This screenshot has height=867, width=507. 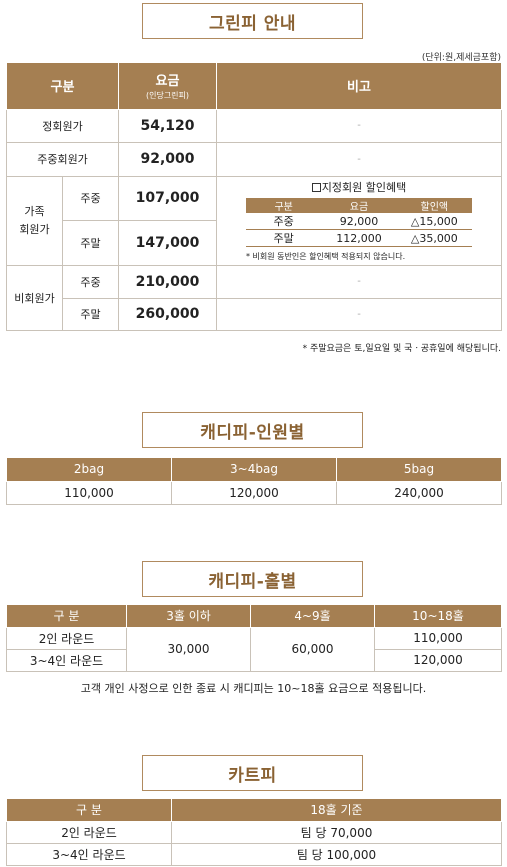 I want to click on weekday-member-label: 주중회원가, so click(x=62, y=159).